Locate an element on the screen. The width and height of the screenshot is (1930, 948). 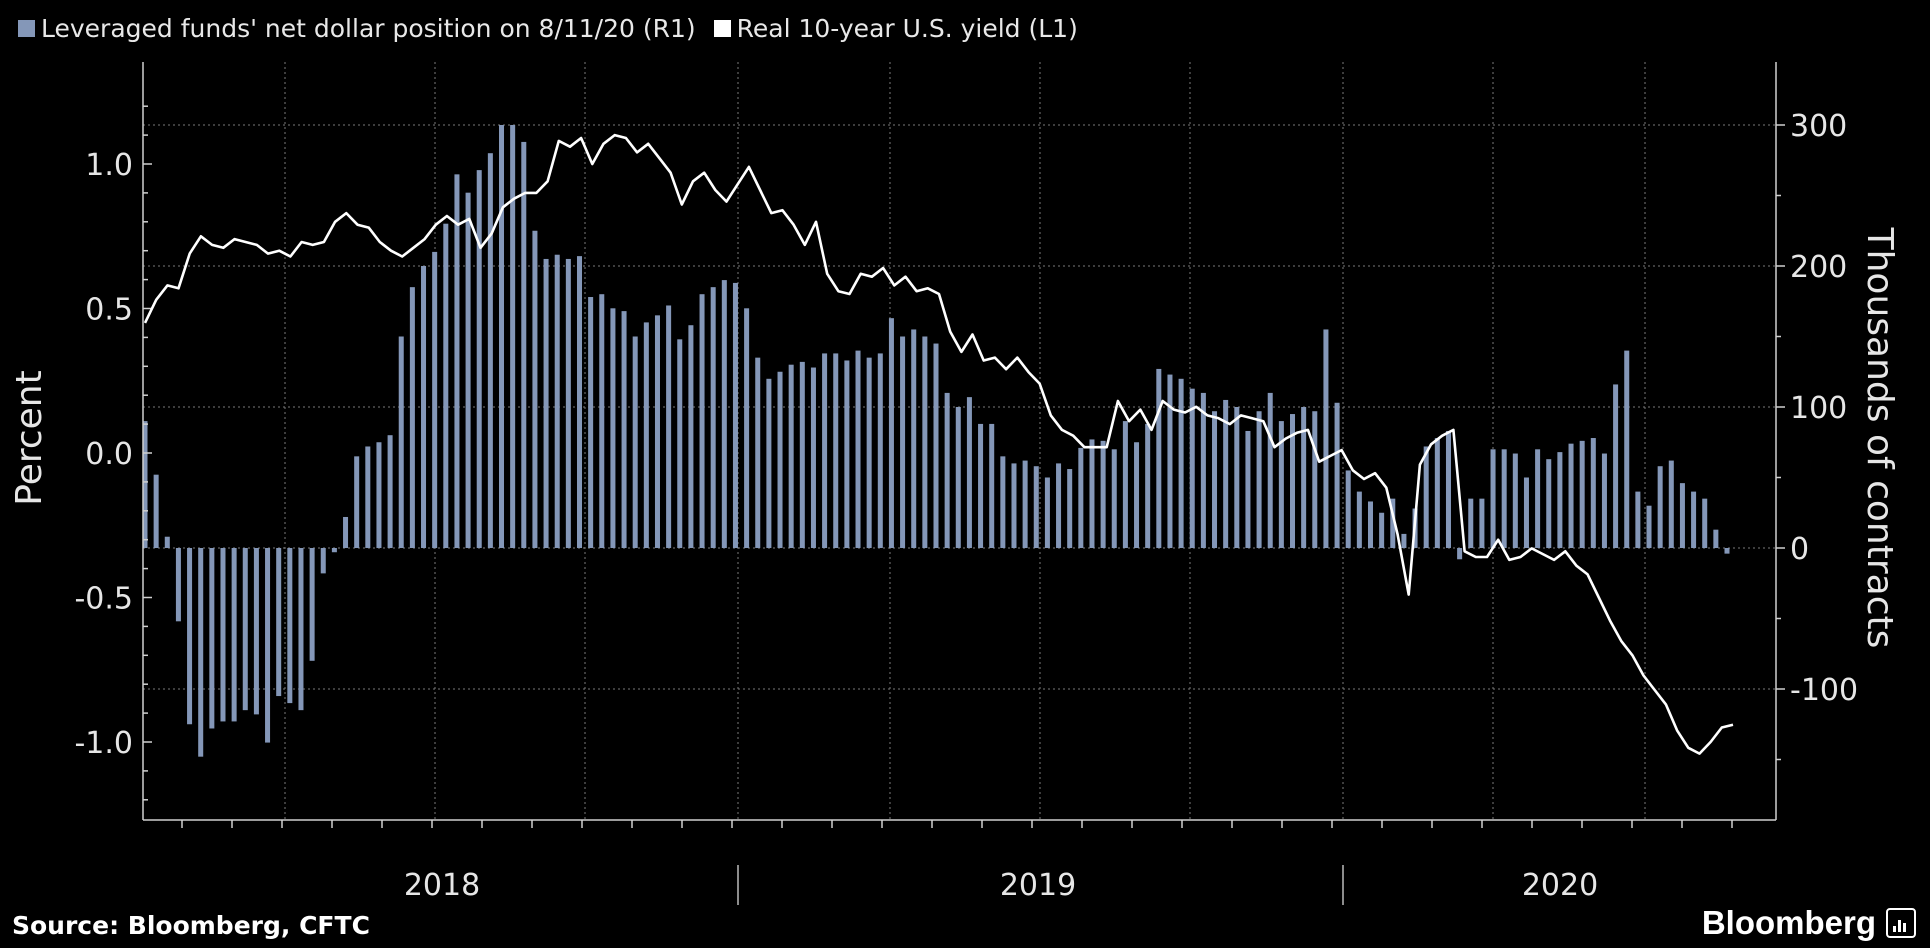
x-year-label: 2019 is located at coordinates (1038, 885).